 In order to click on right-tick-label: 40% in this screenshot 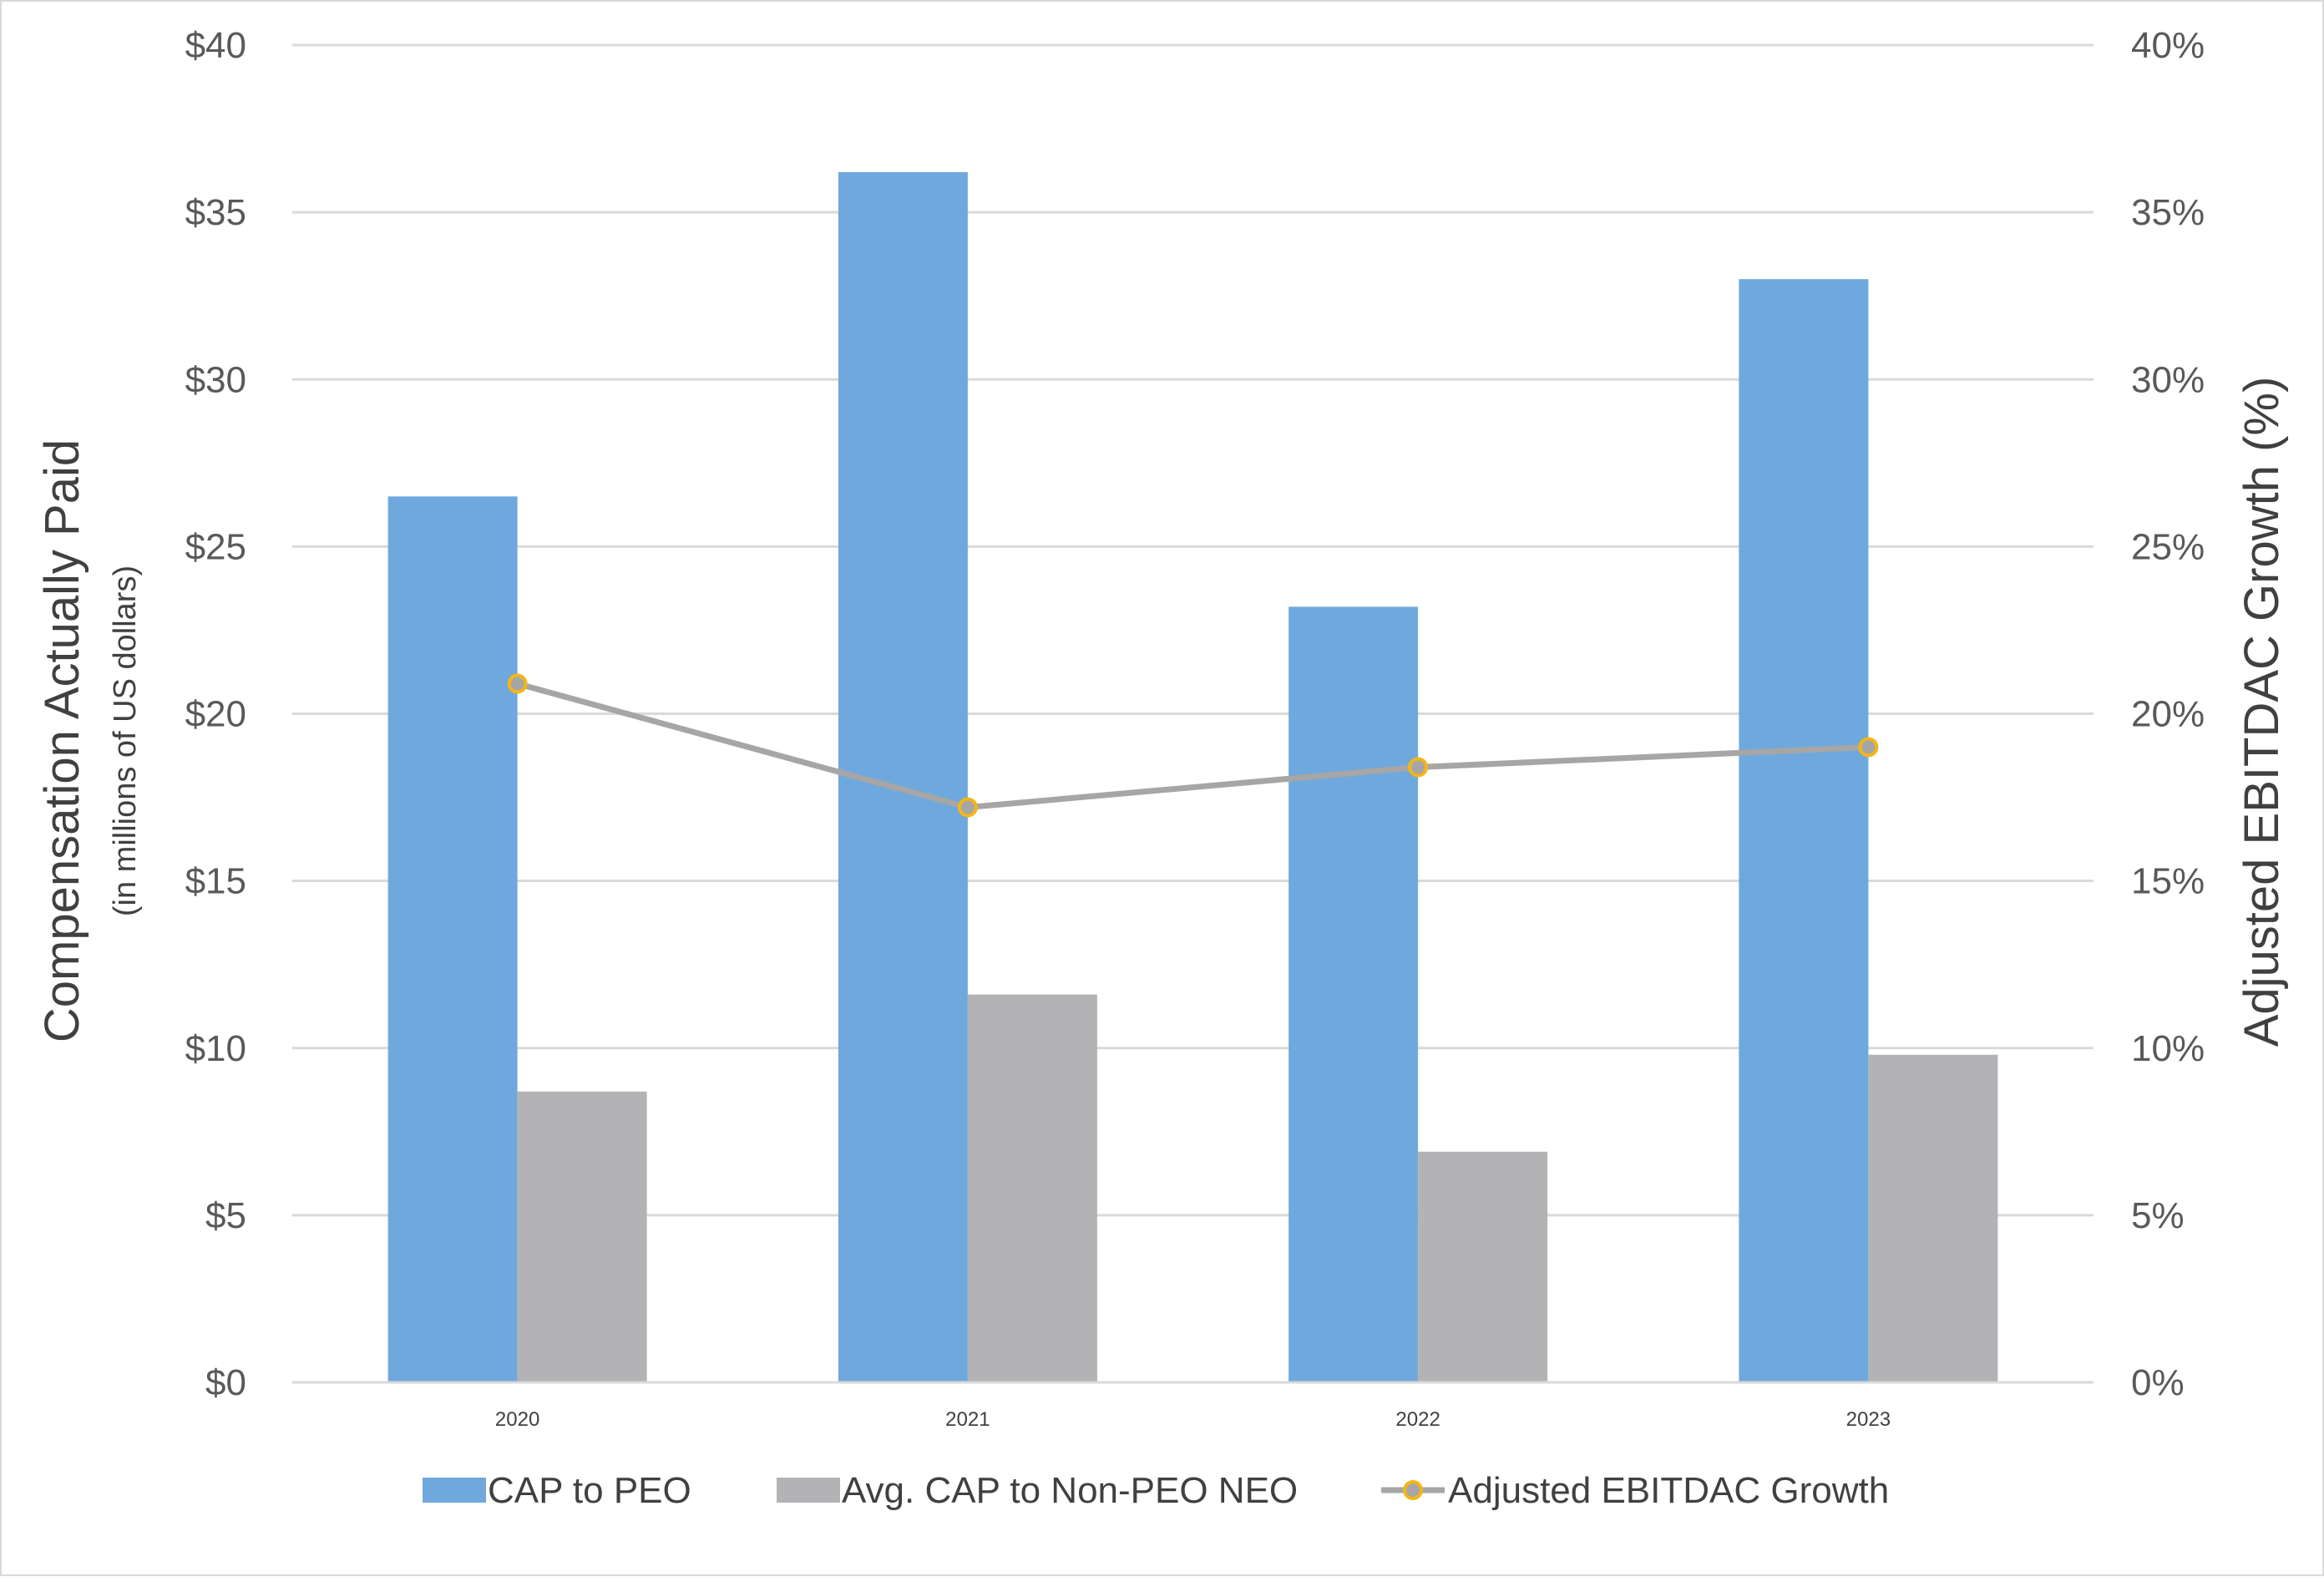, I will do `click(2168, 45)`.